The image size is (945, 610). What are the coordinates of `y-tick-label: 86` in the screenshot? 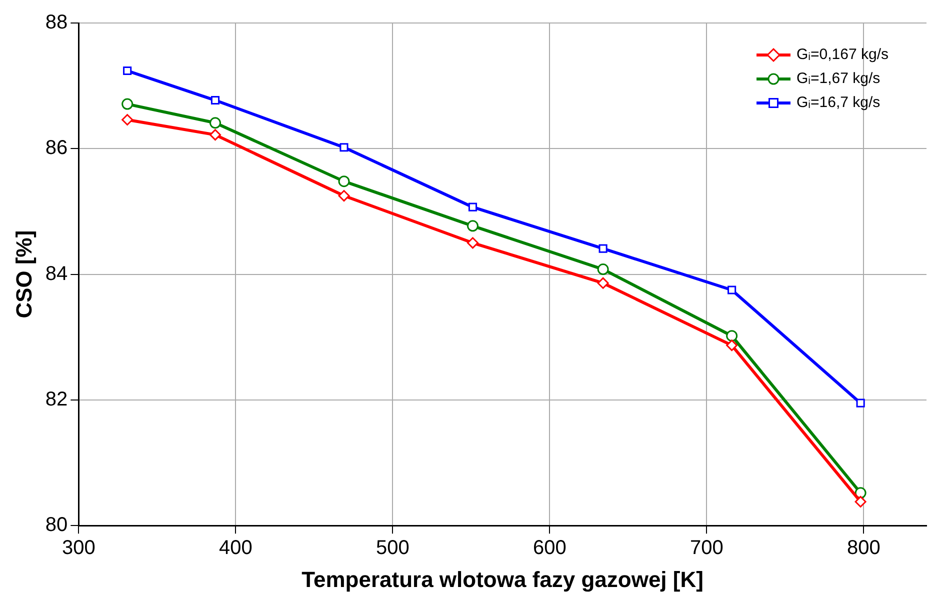 It's located at (56, 148).